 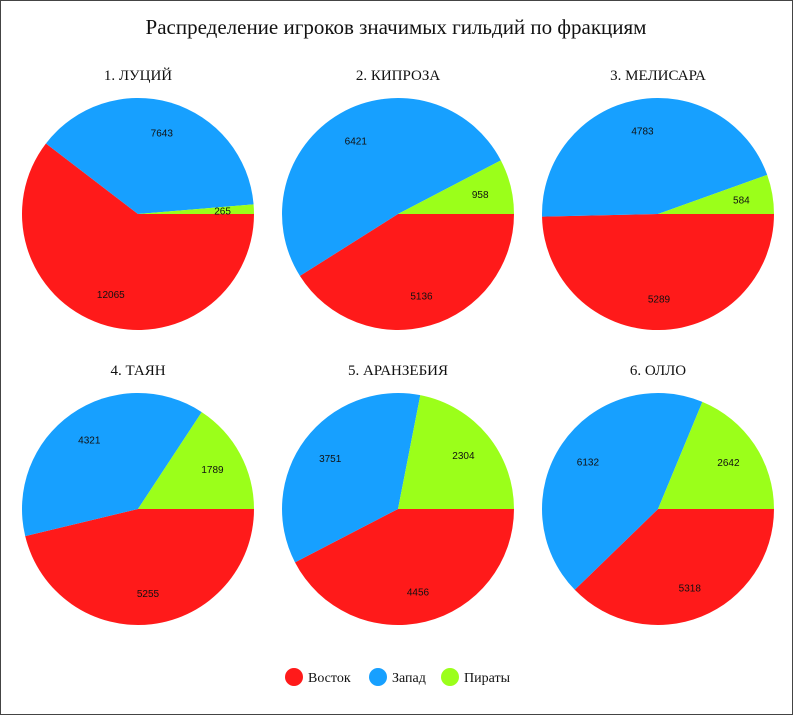 What do you see at coordinates (418, 592) in the screenshot?
I see `slice-value-label: 4456` at bounding box center [418, 592].